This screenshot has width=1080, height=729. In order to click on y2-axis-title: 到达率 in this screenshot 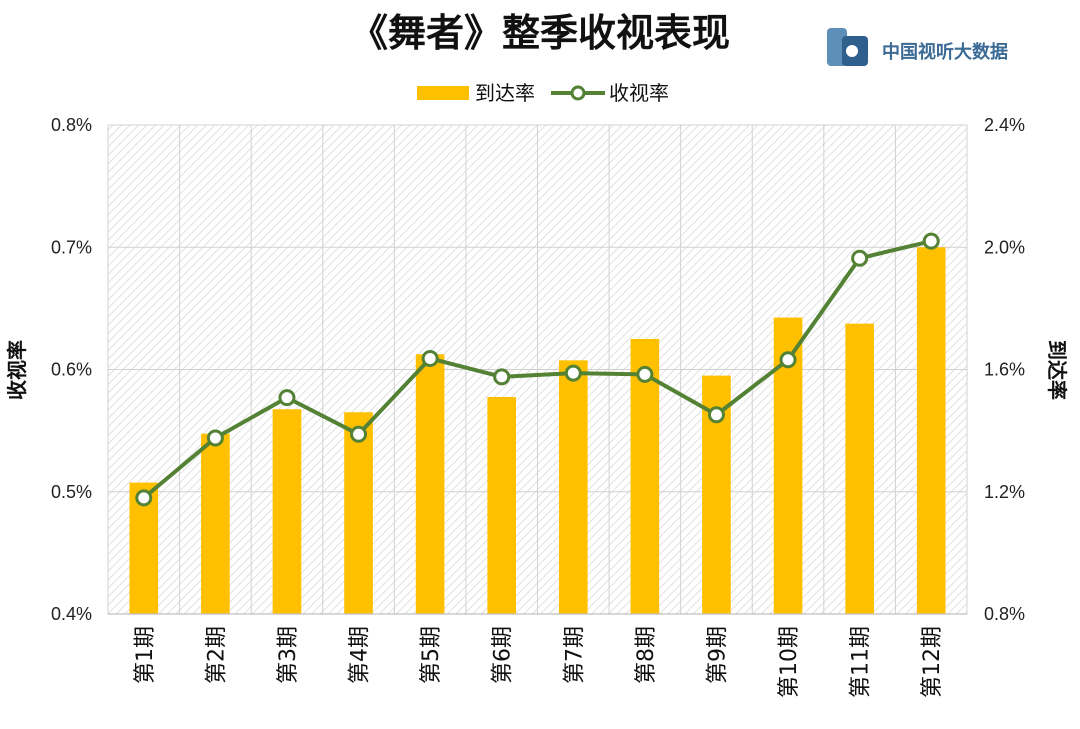, I will do `click(1057, 370)`.